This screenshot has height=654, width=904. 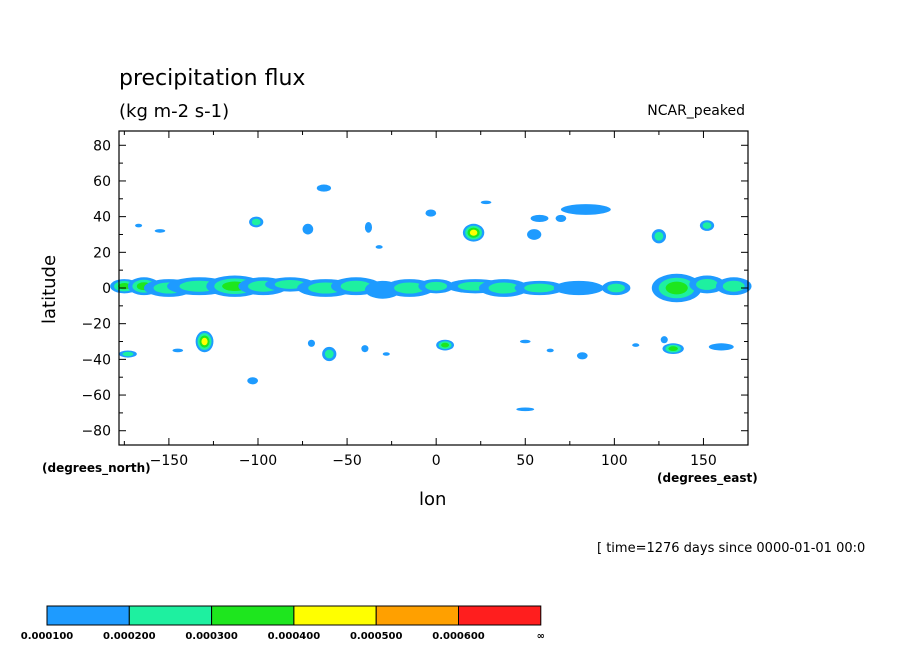 I want to click on x-tick-label: 100, so click(x=614, y=461).